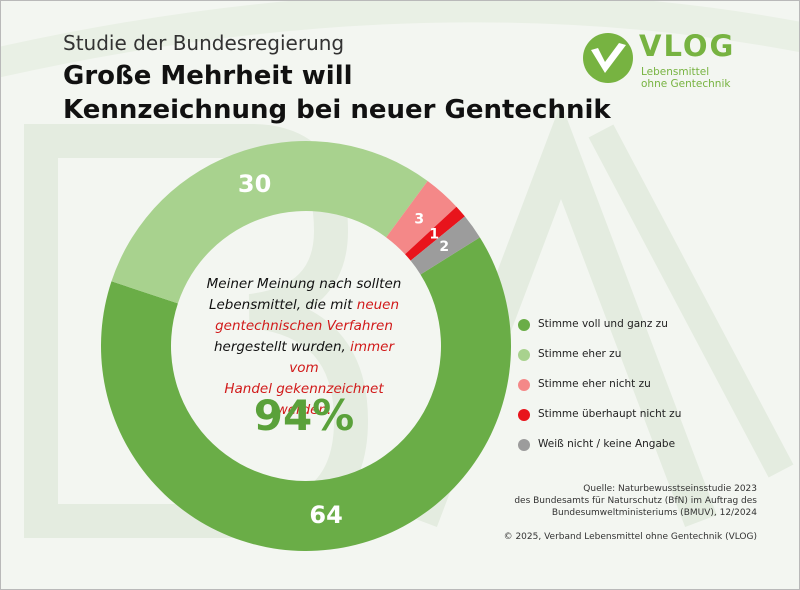  I want to click on statement-line-4: hergestellt wurden, immer vom, so click(304, 358).